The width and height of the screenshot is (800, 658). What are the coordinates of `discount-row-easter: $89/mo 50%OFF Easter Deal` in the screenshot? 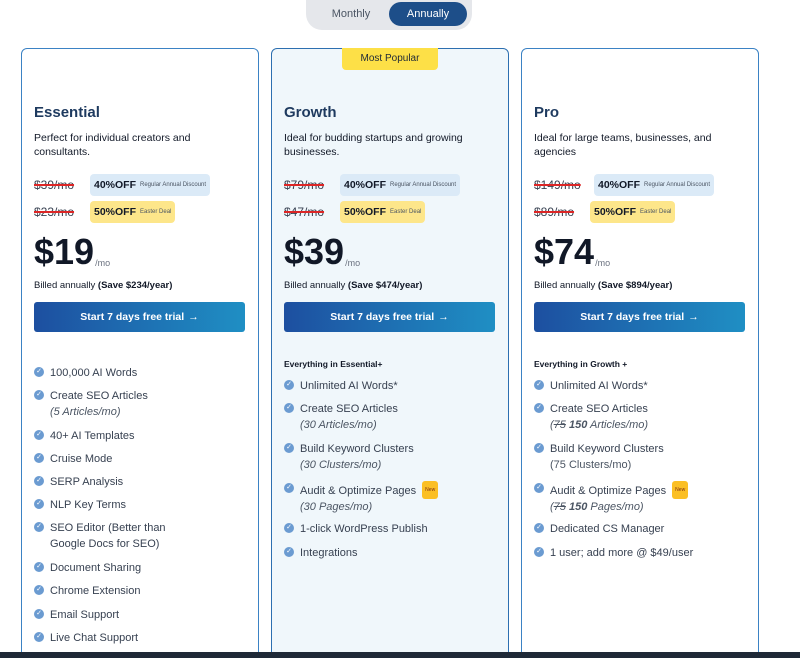 It's located at (605, 212).